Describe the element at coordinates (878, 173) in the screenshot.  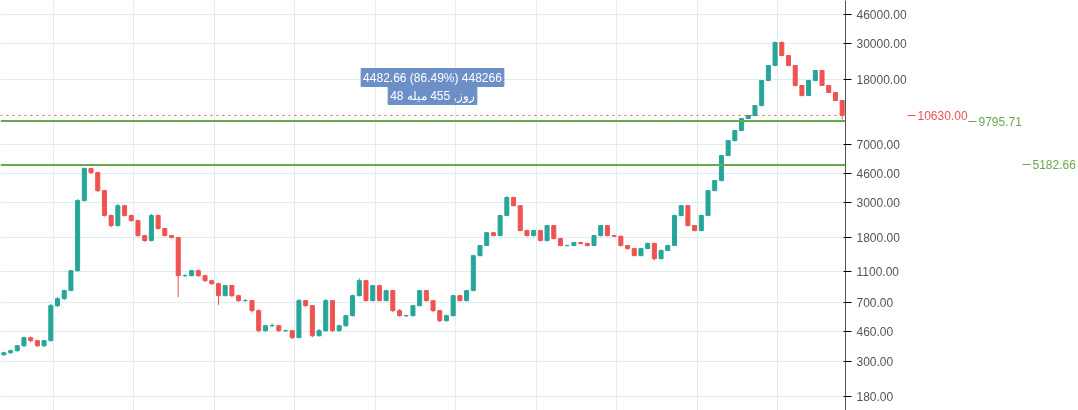
I see `y-tick-label: 4600.00` at that location.